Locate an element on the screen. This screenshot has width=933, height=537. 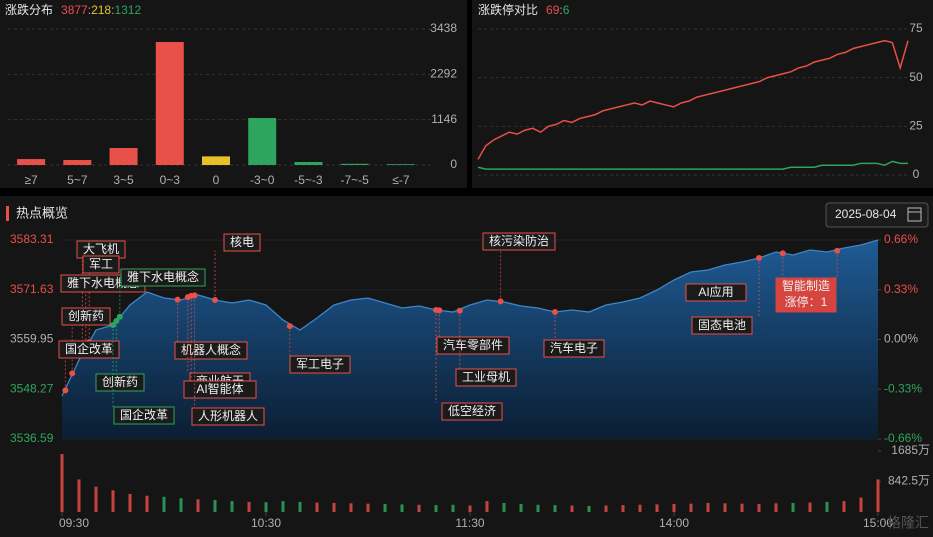
y-tick-label: 3559.95 is located at coordinates (32, 339).